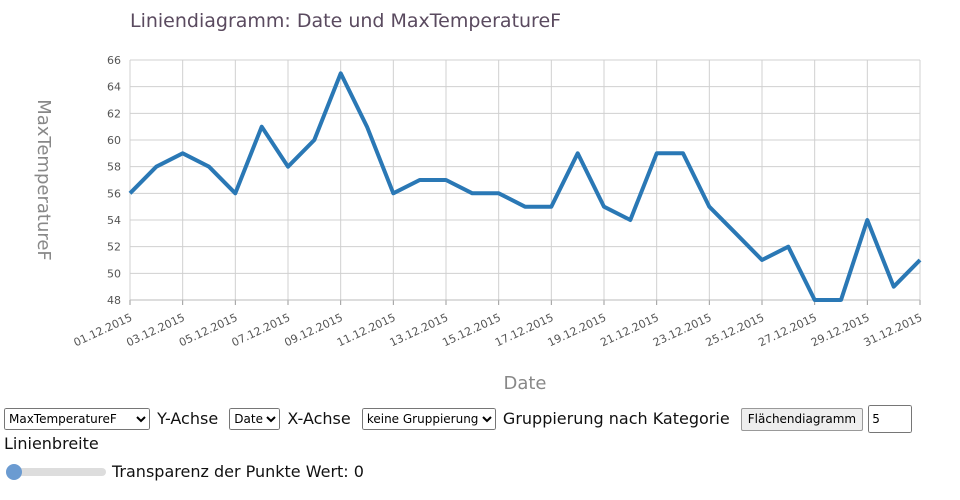 The image size is (960, 500). I want to click on y-tick-label: 58, so click(114, 167).